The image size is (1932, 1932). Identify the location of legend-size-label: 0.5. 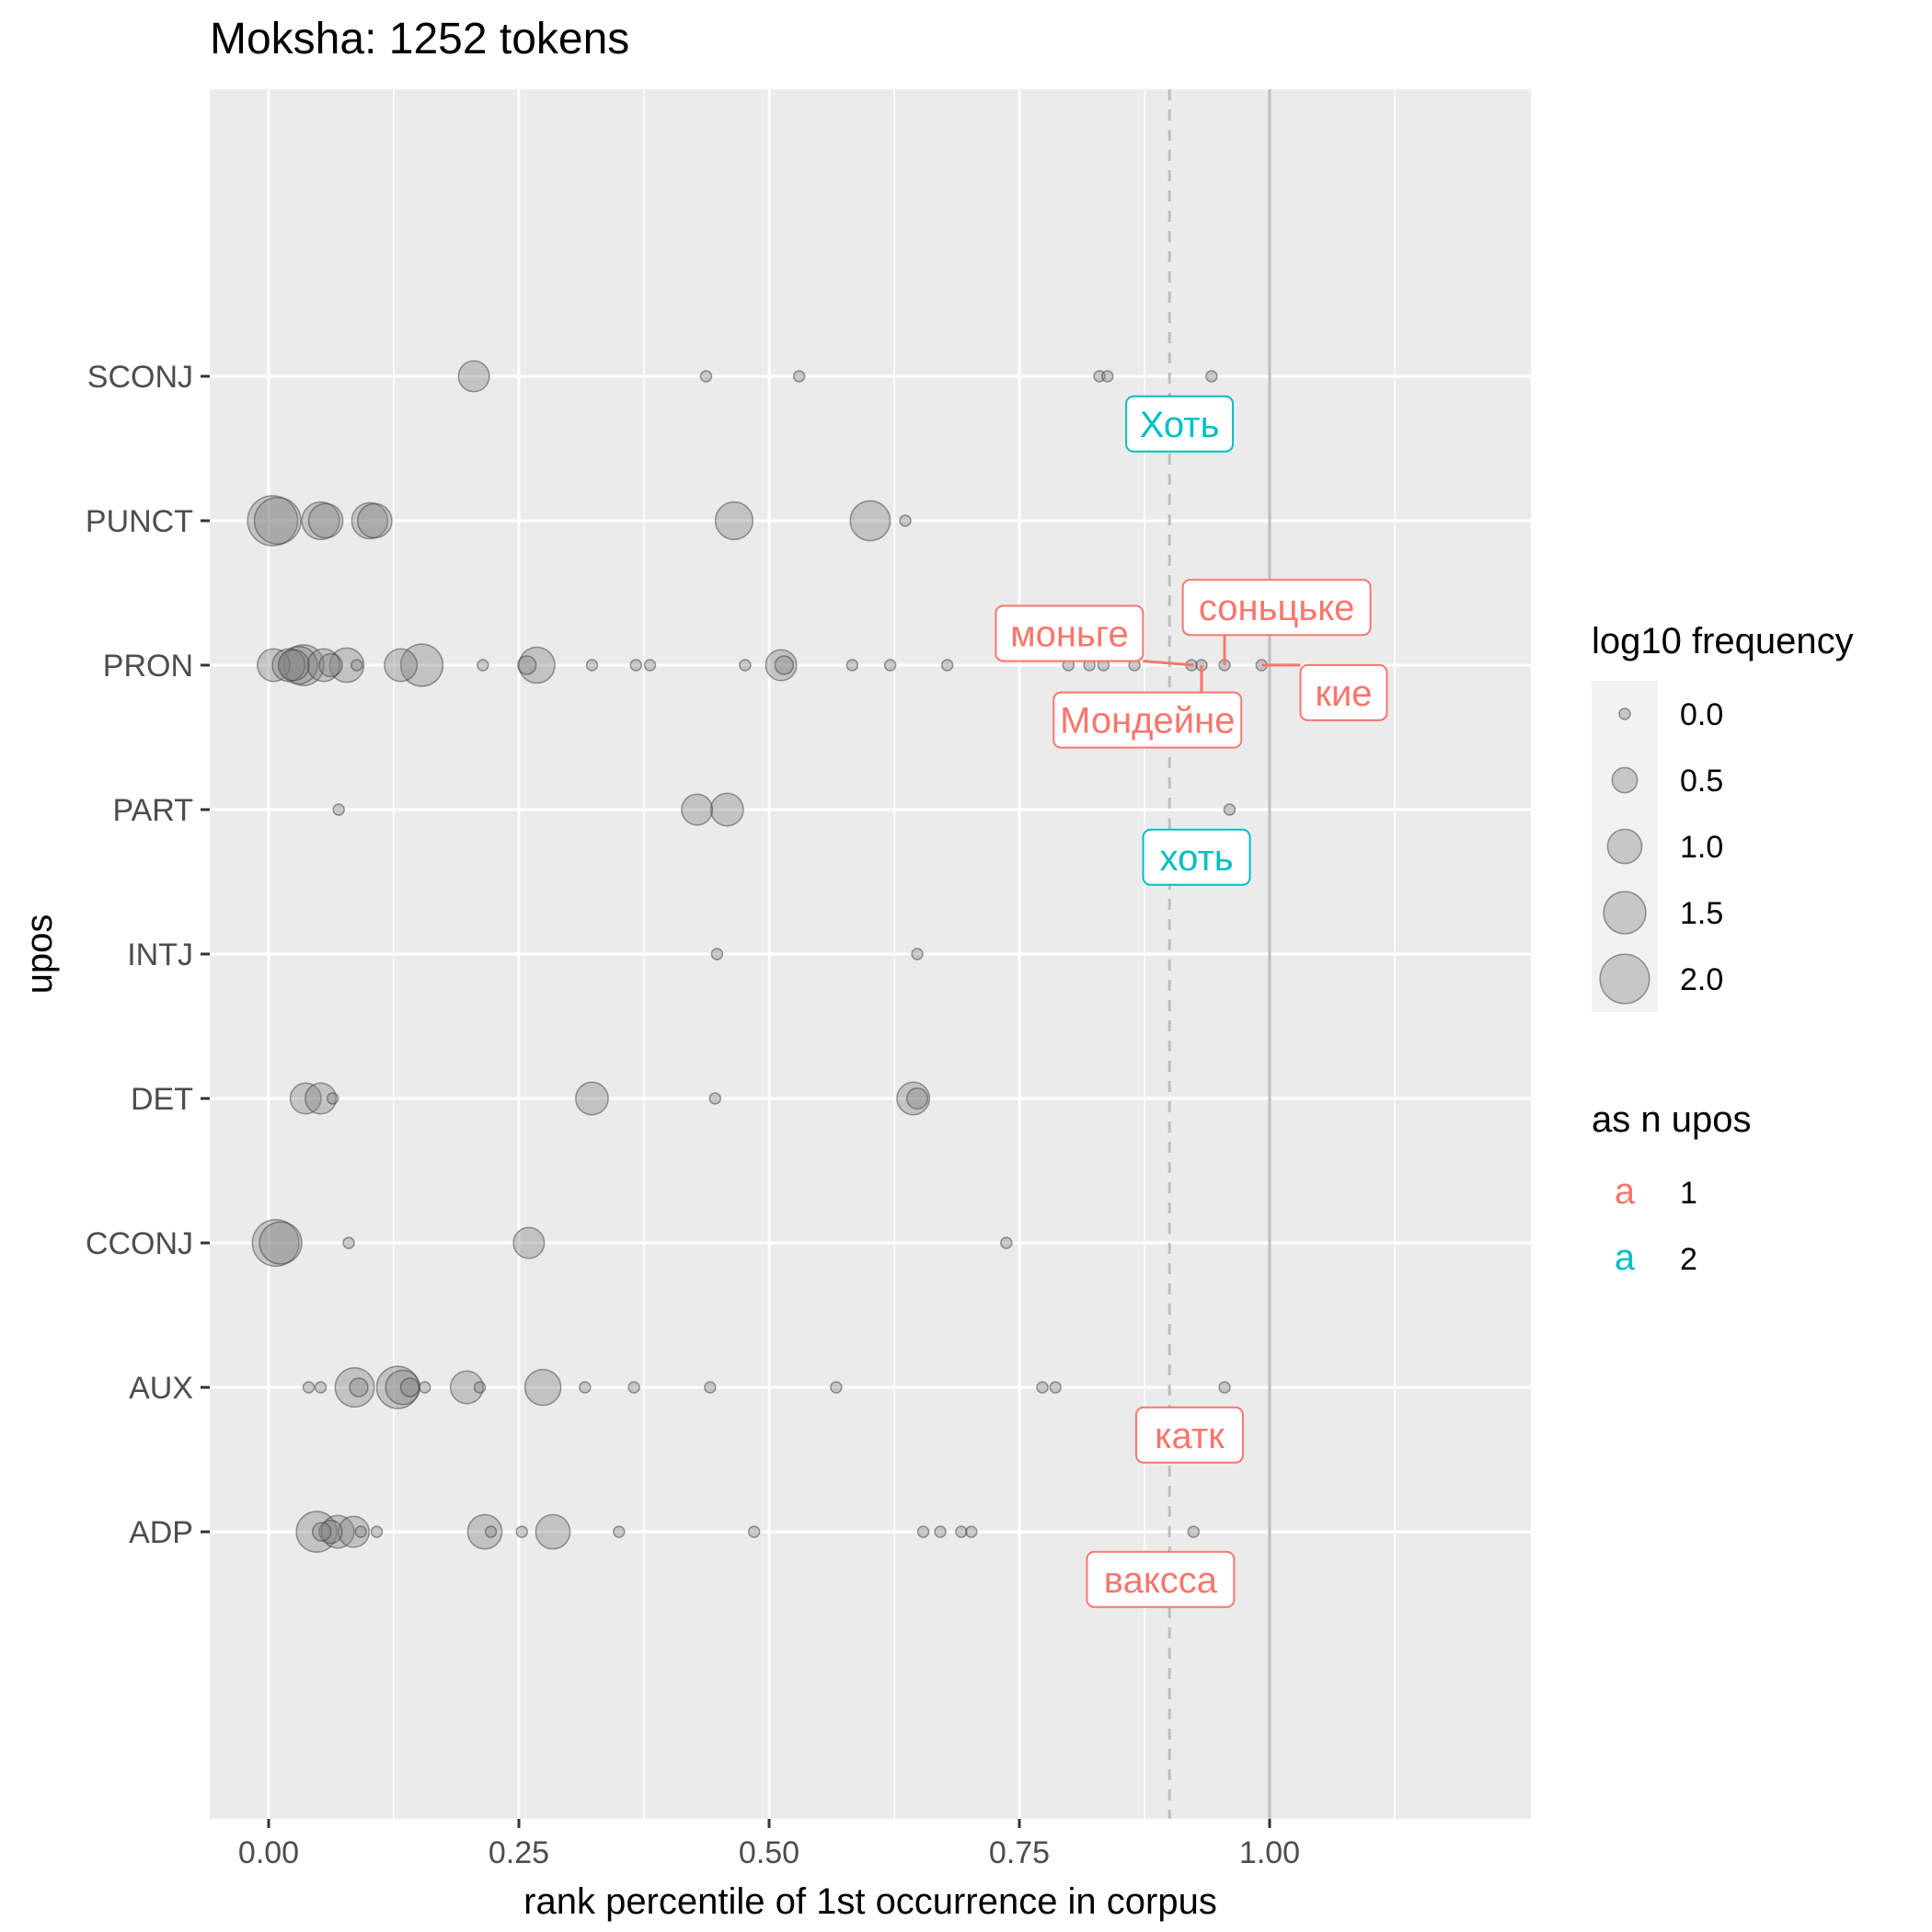
(1701, 781).